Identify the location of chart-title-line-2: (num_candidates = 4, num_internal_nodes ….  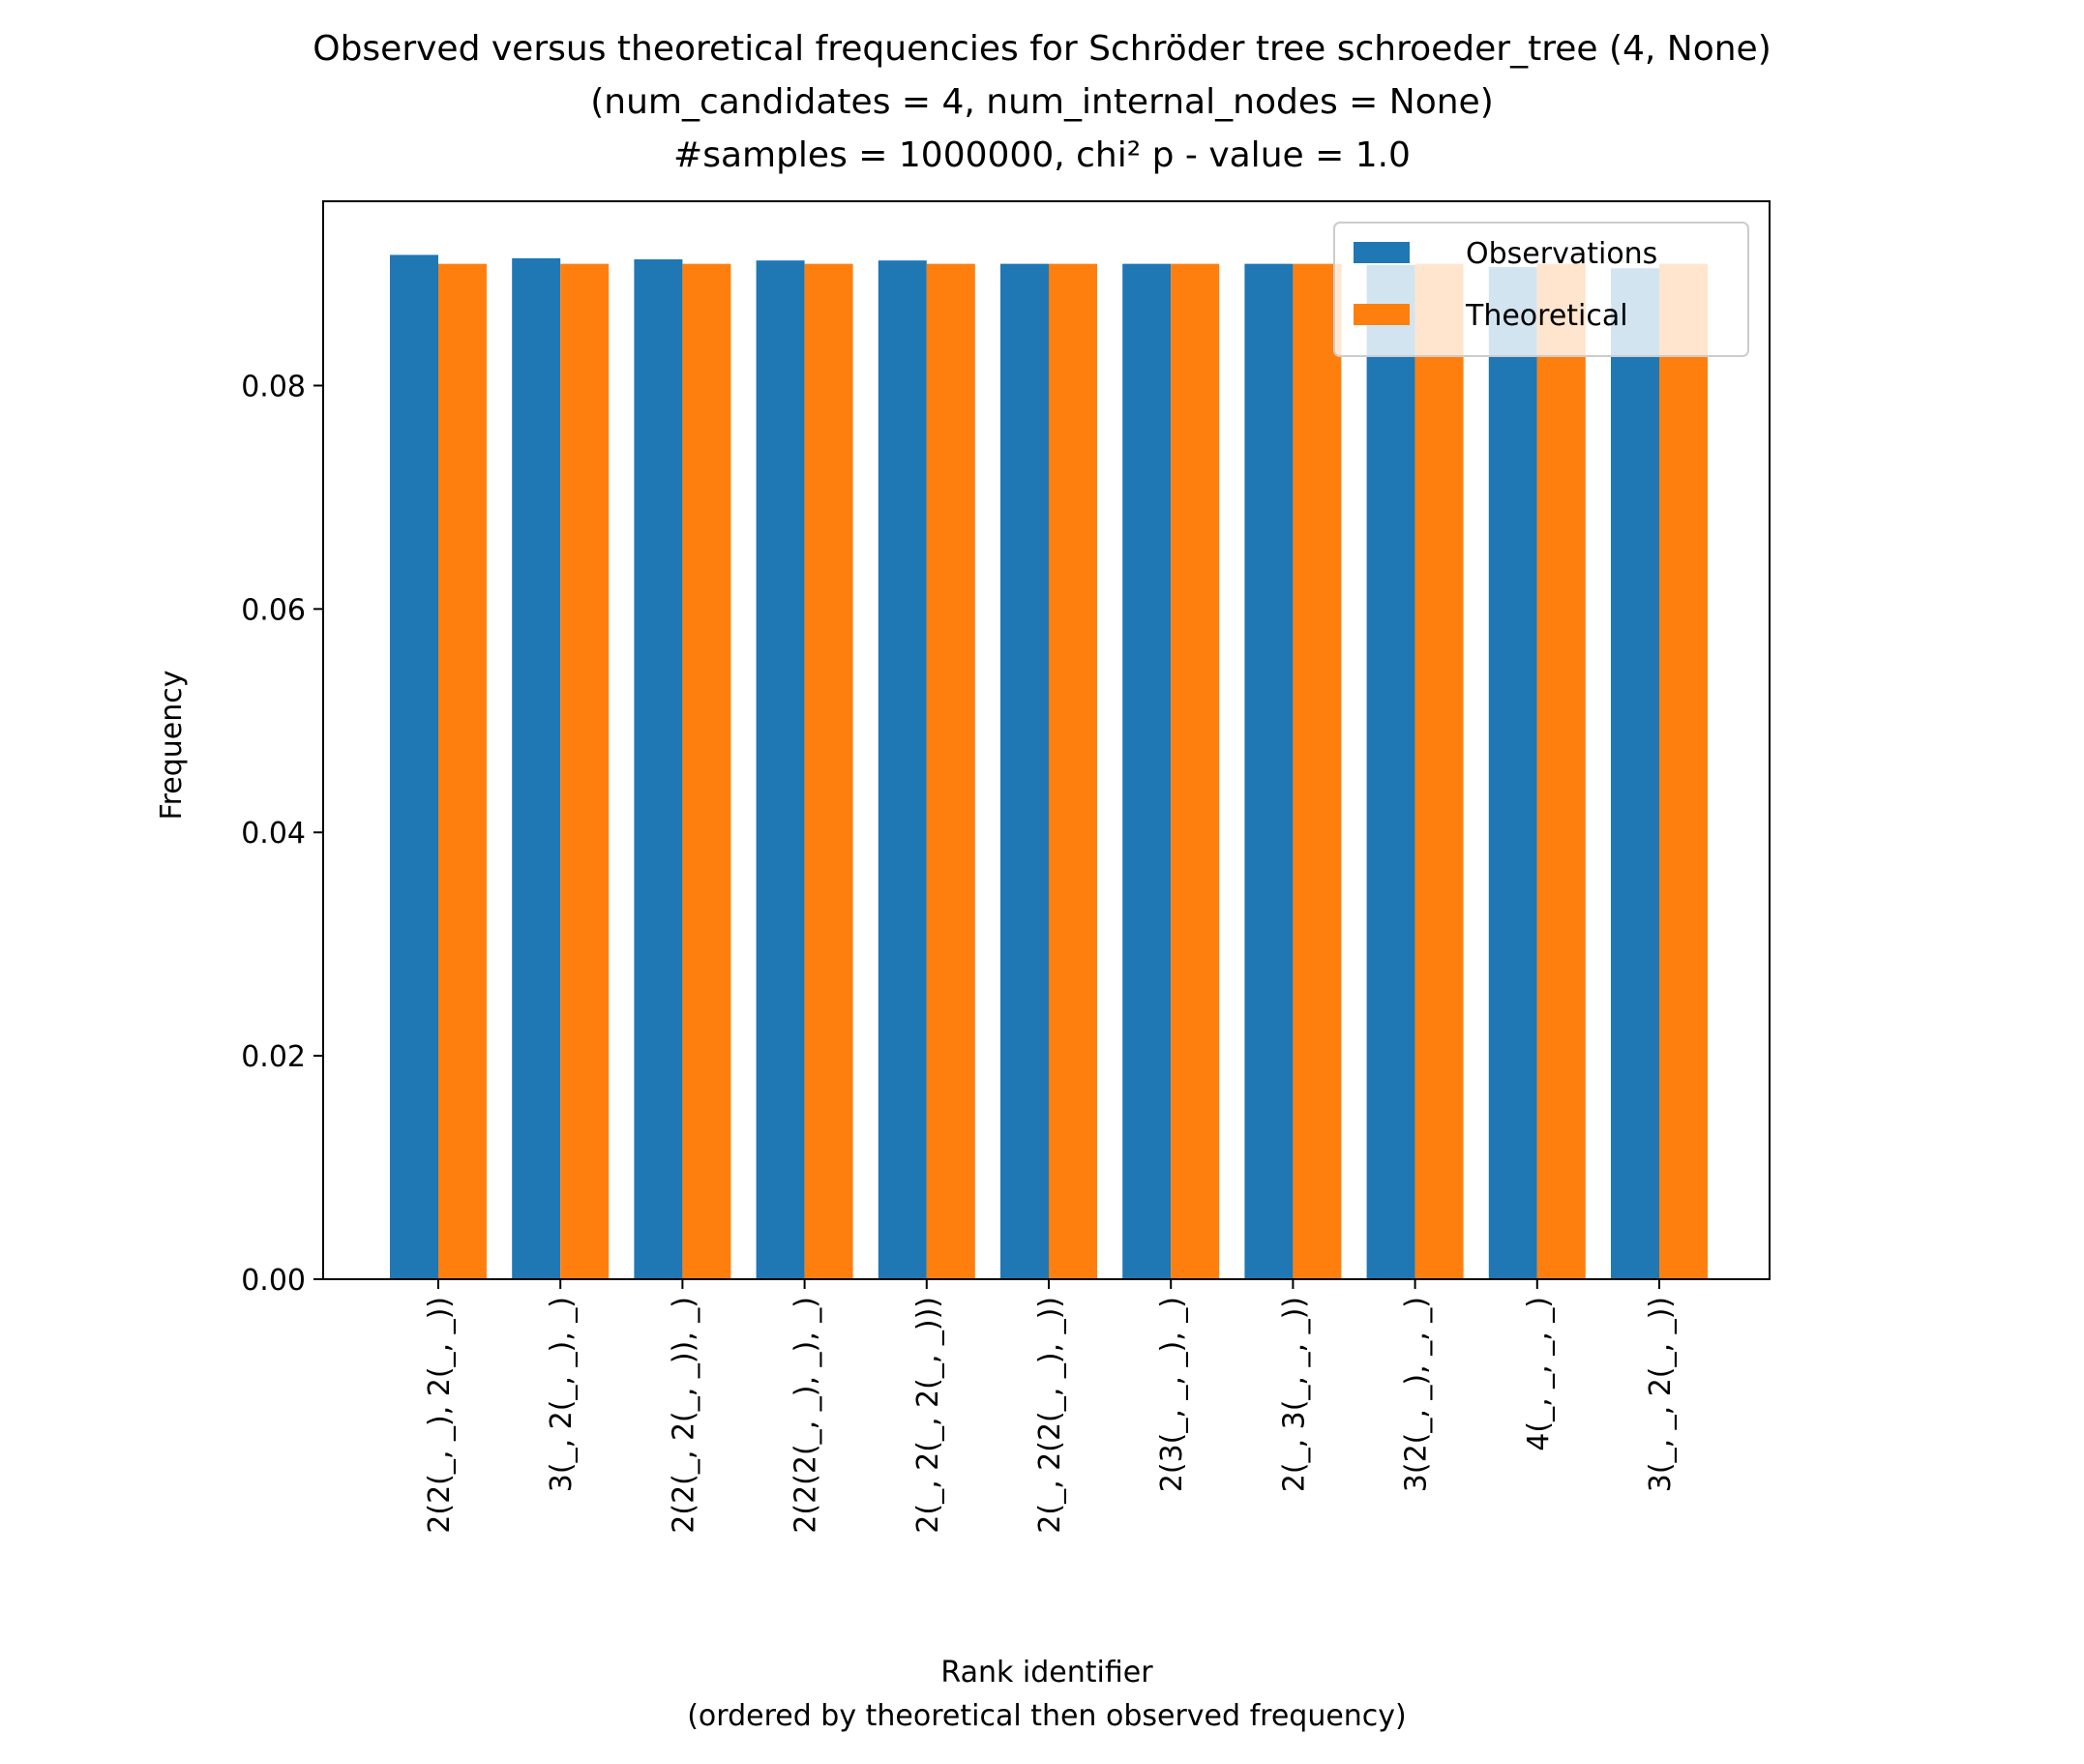
(1042, 102).